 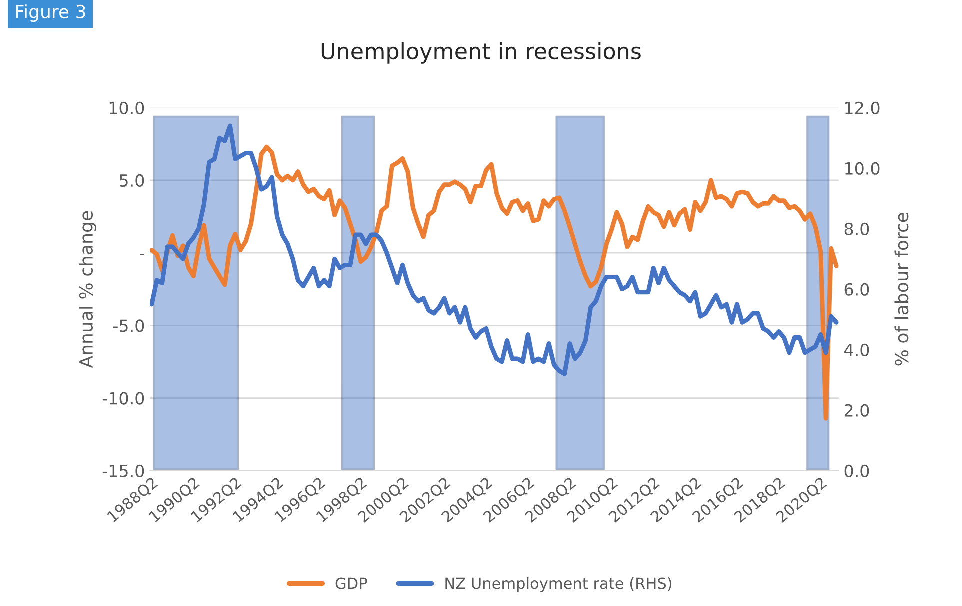 I want to click on y2-tick-label: 4.0, so click(x=857, y=350).